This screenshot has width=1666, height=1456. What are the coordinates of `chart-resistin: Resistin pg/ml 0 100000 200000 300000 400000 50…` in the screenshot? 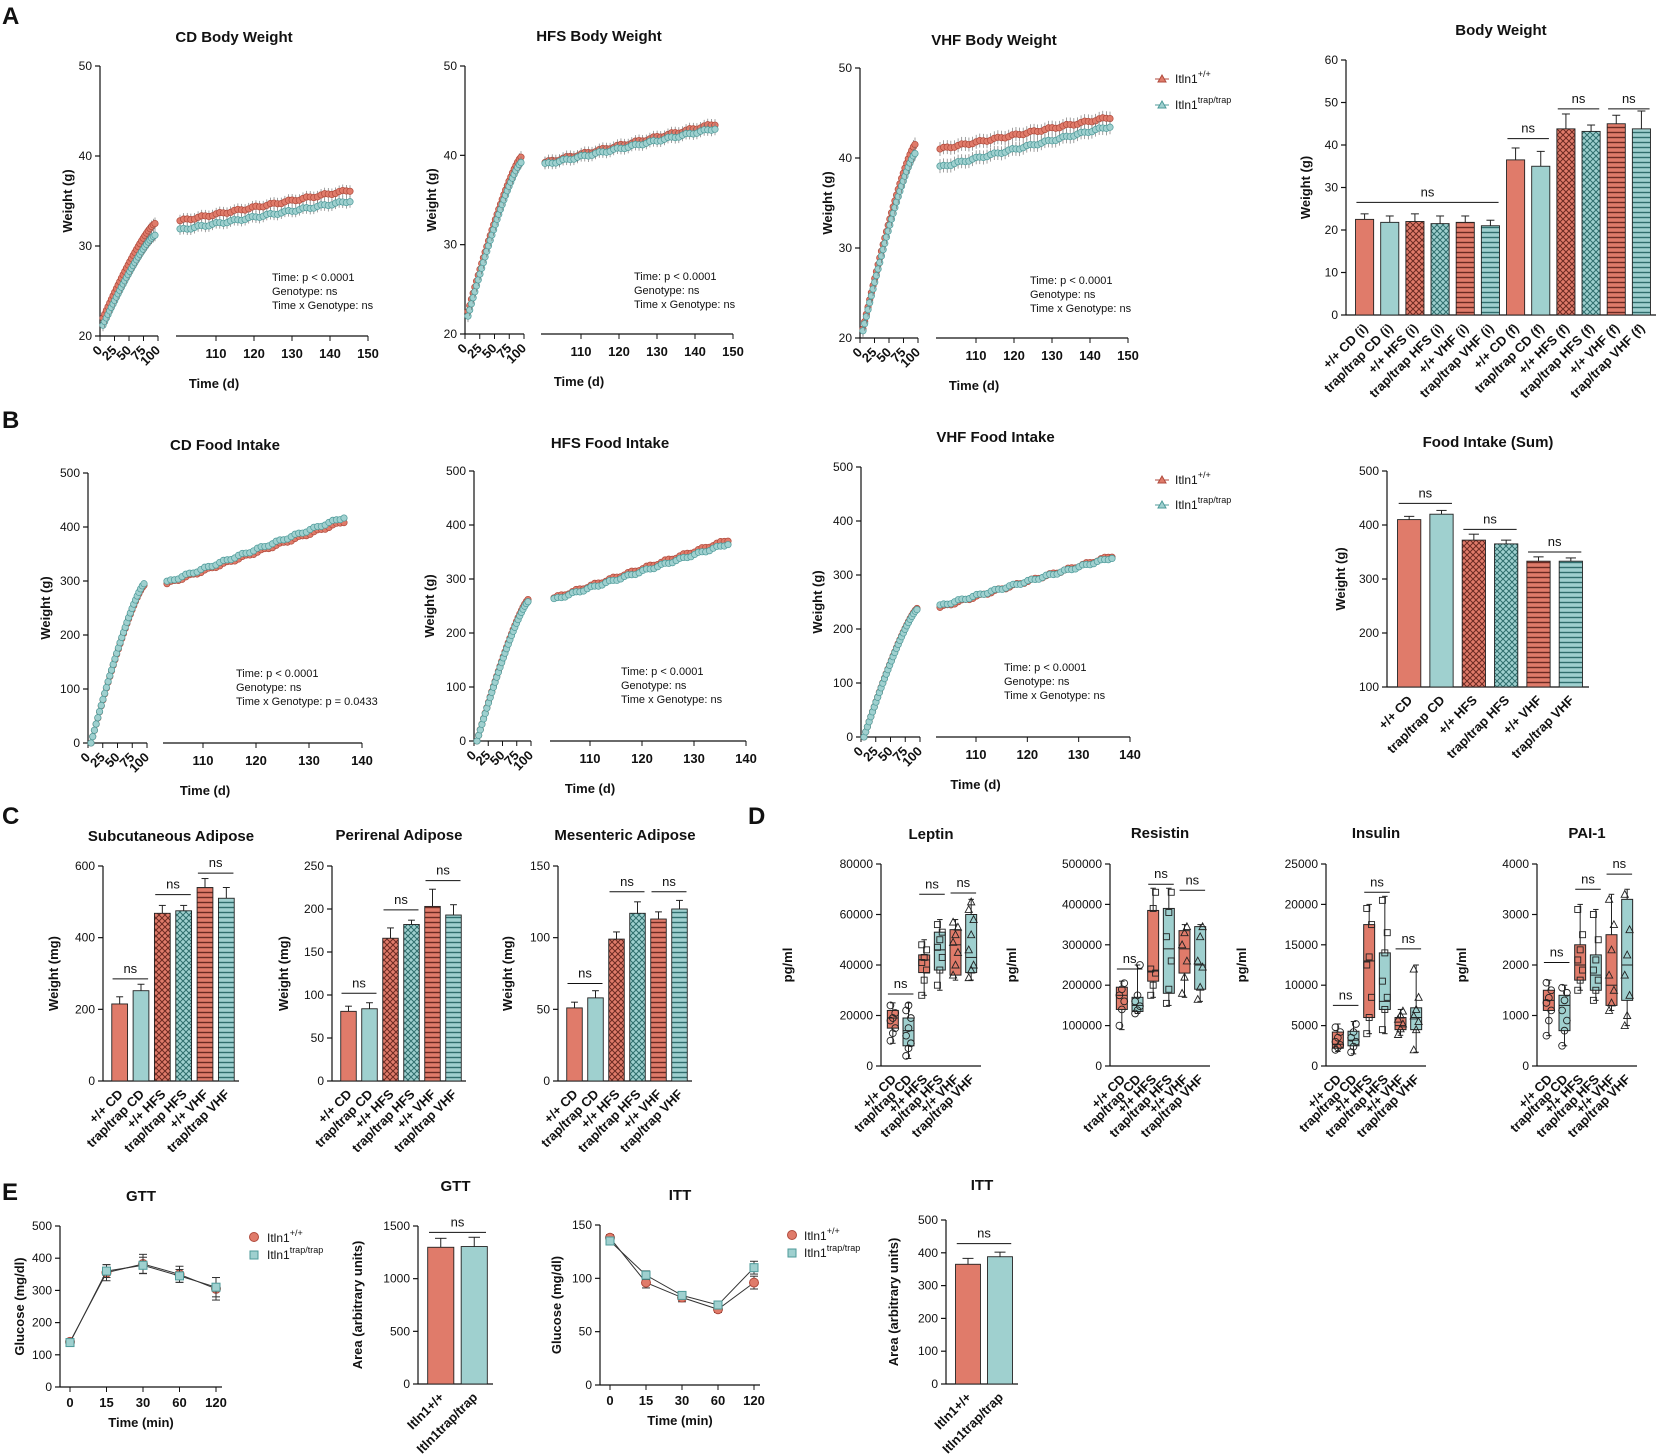 It's located at (1107, 982).